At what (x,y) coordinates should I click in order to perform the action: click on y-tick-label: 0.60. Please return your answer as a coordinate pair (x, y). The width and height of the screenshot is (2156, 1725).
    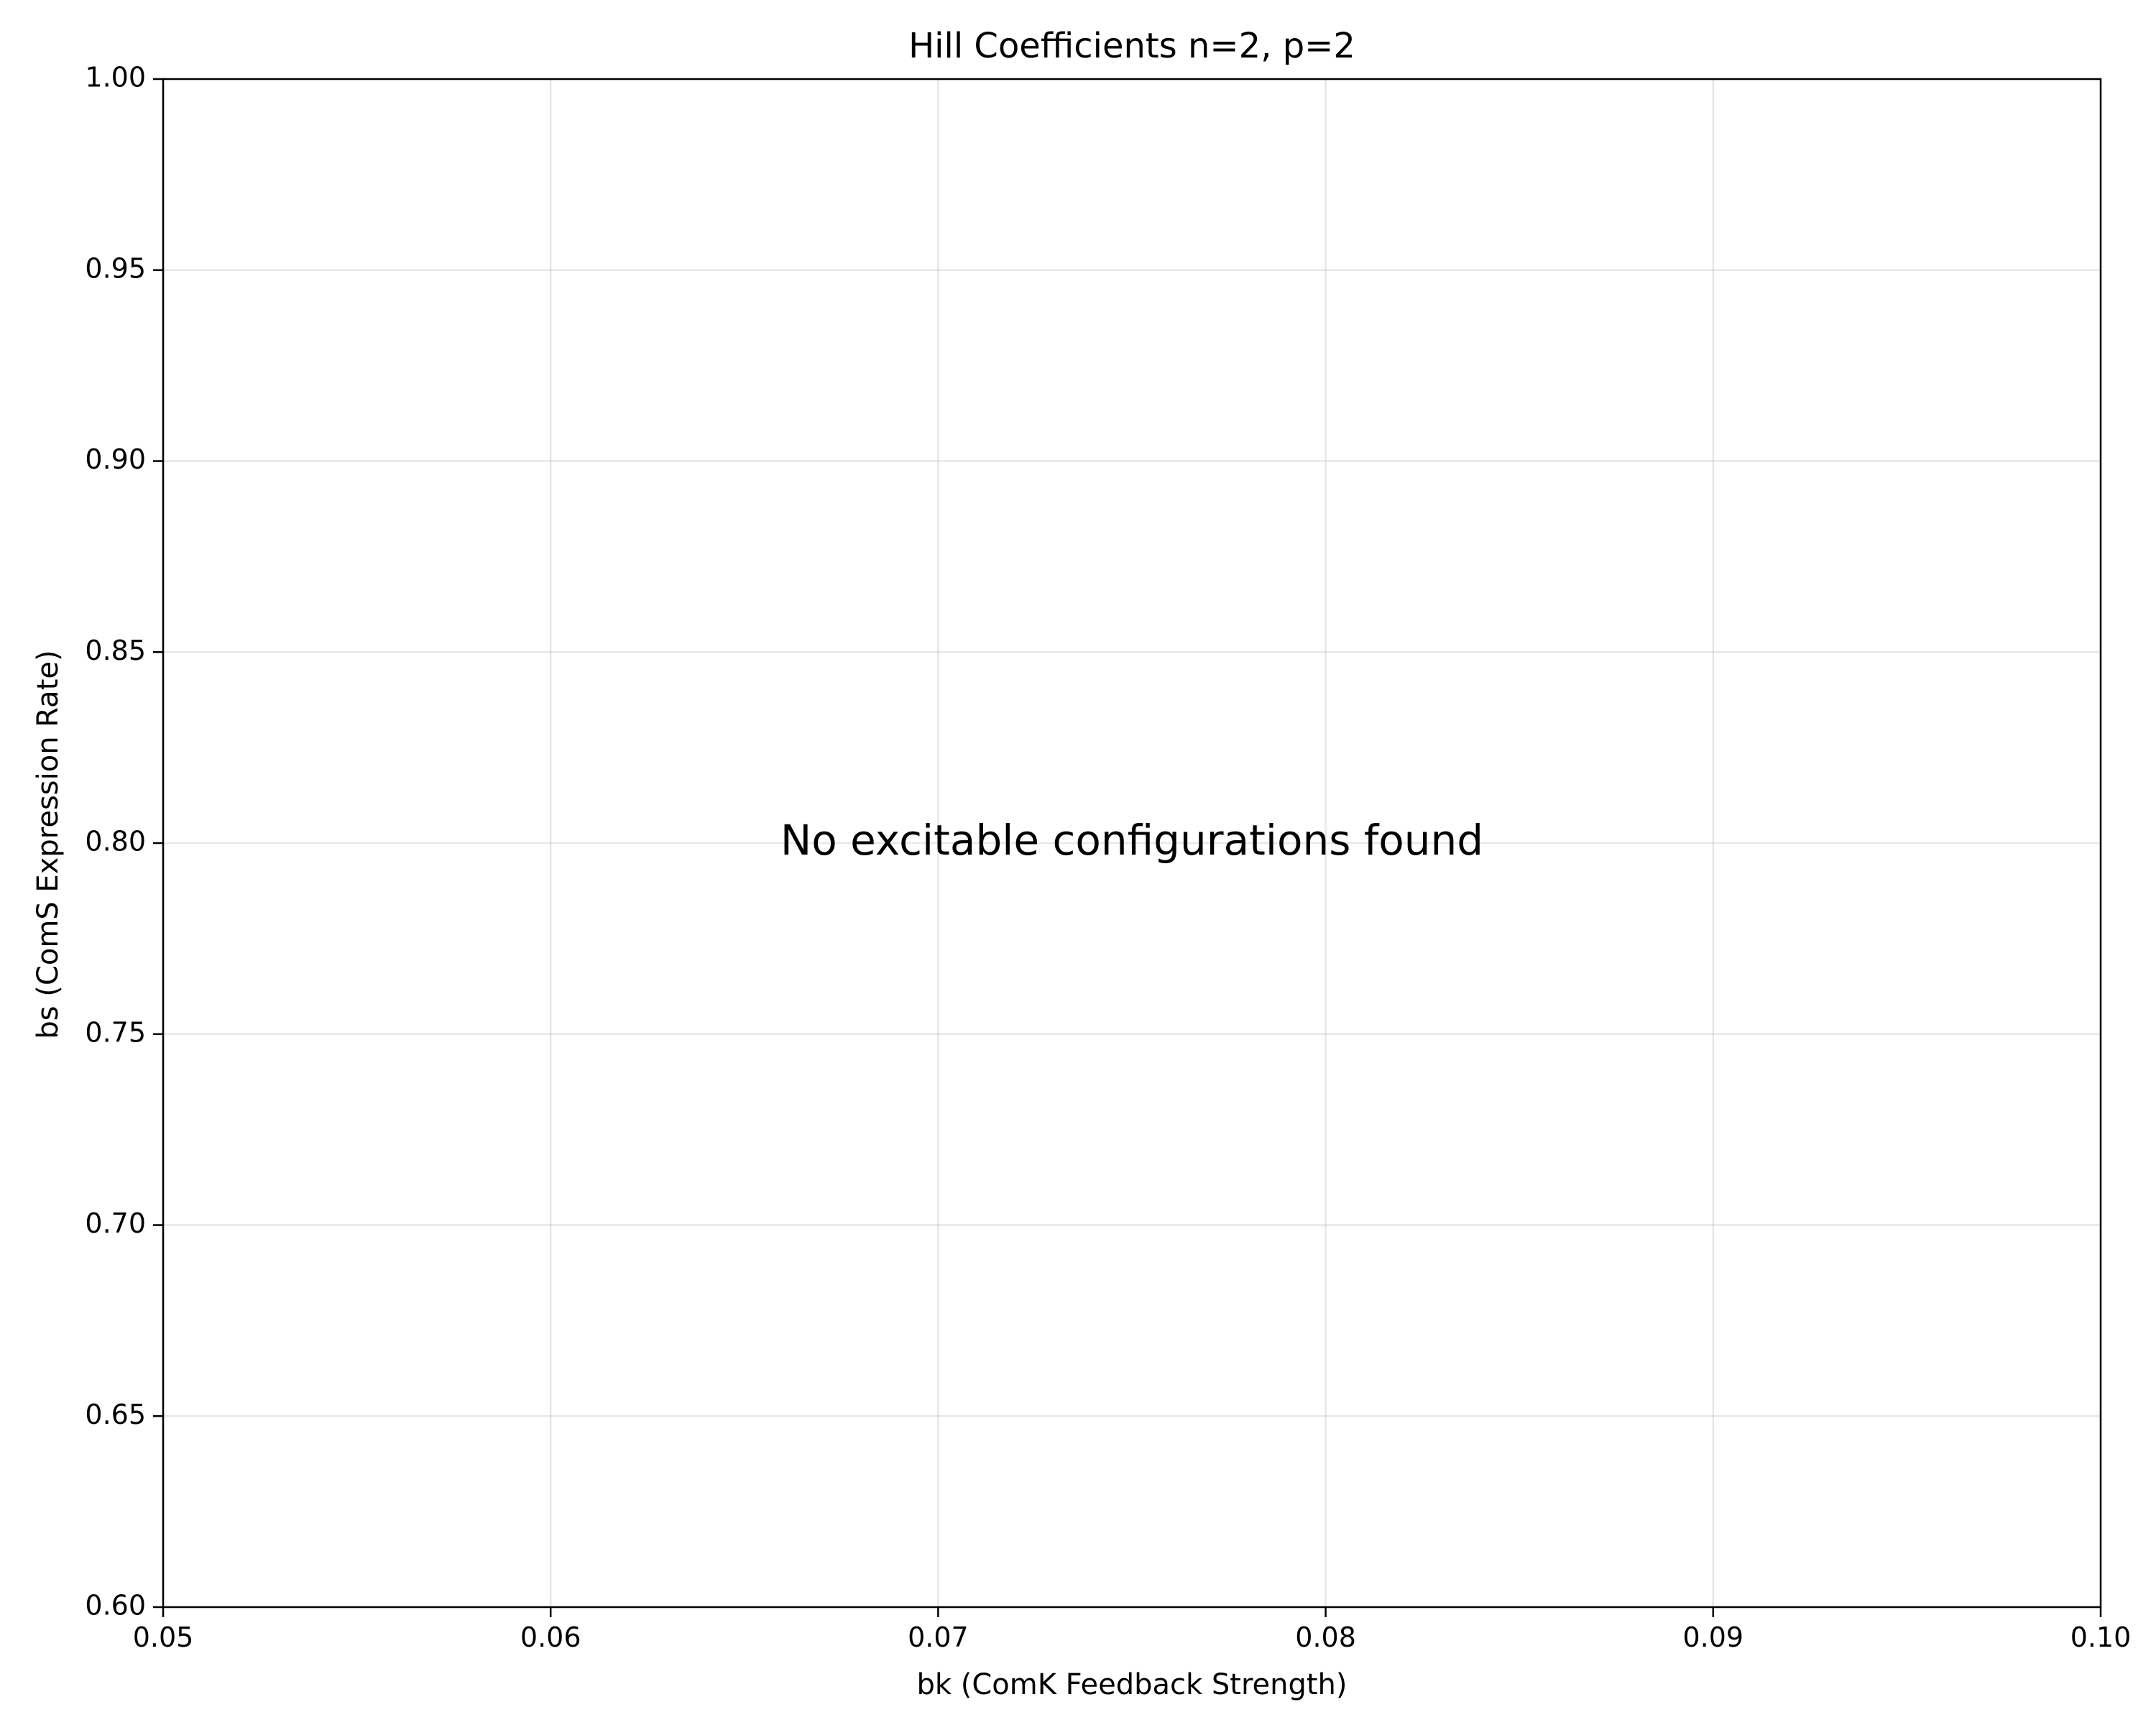
    Looking at the image, I should click on (116, 1606).